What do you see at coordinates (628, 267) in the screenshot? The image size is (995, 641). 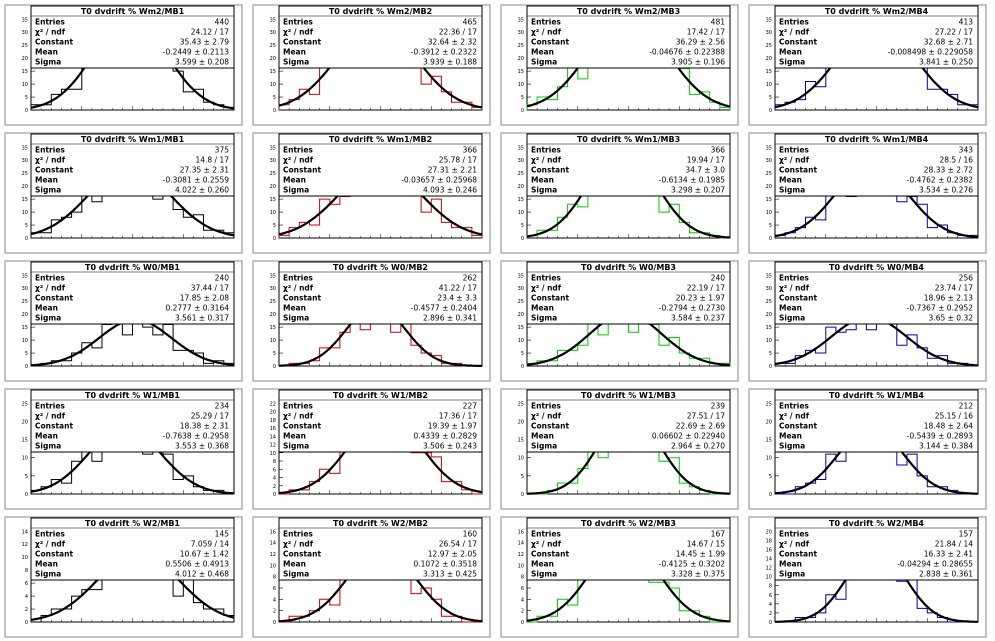 I see `histogram-title: T0 dvdrift % W0/MB3` at bounding box center [628, 267].